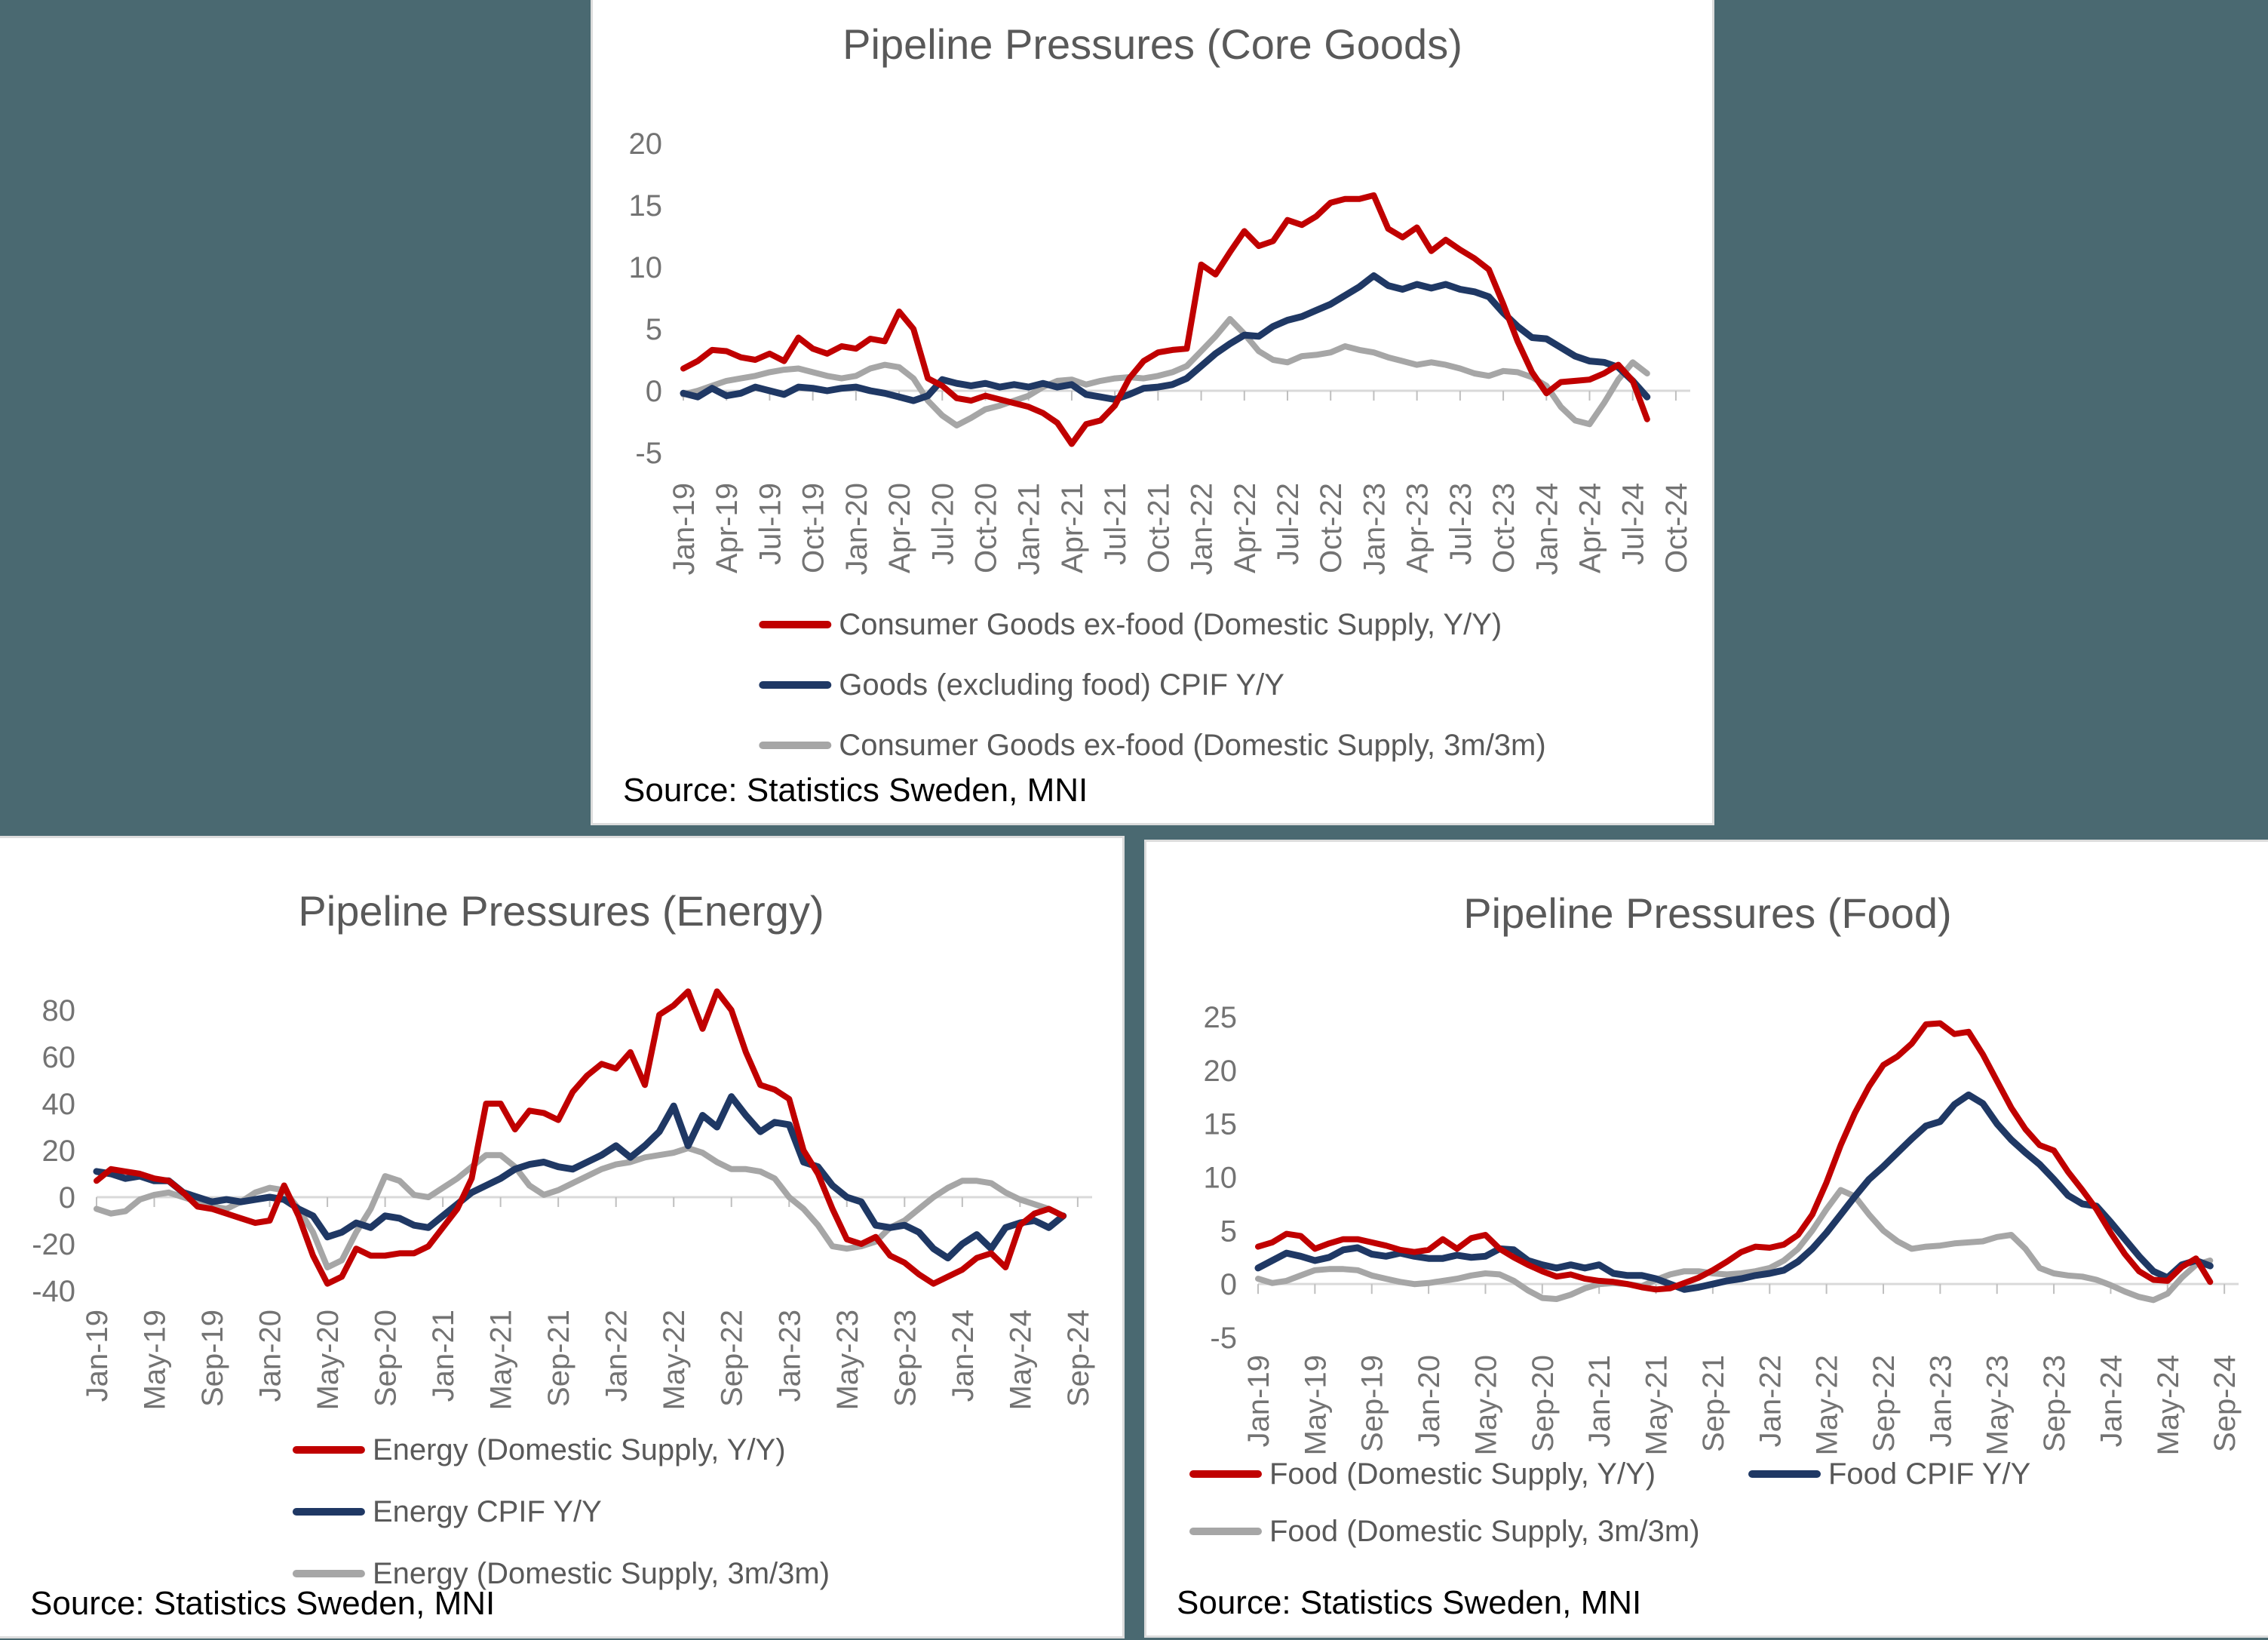 The width and height of the screenshot is (2268, 1640). Describe the element at coordinates (2225, 1403) in the screenshot. I see `svg-text: Sep-24` at that location.